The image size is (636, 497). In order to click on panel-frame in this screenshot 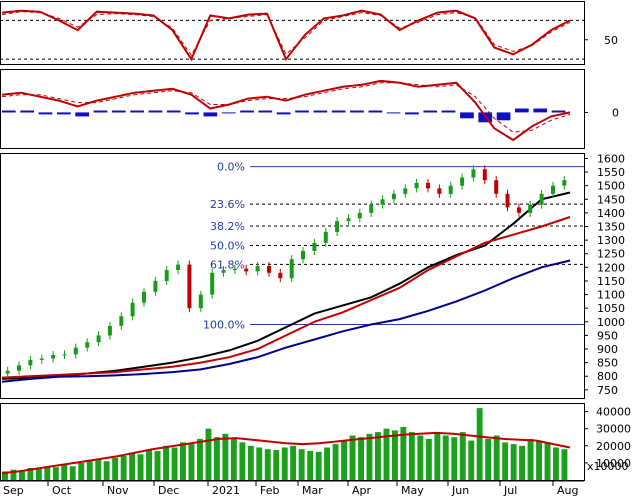, I will do `click(292, 33)`.